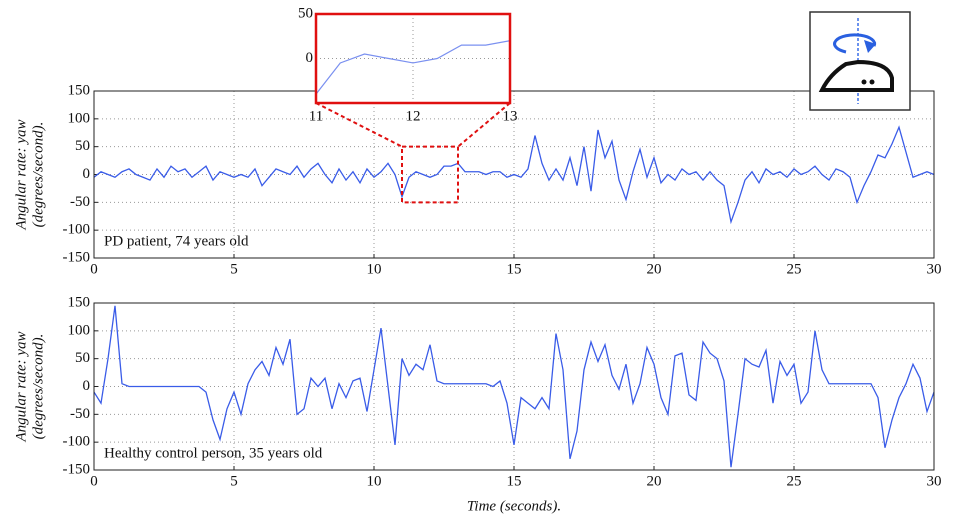 The image size is (957, 517). What do you see at coordinates (430, 174) in the screenshot?
I see `zoom-region` at bounding box center [430, 174].